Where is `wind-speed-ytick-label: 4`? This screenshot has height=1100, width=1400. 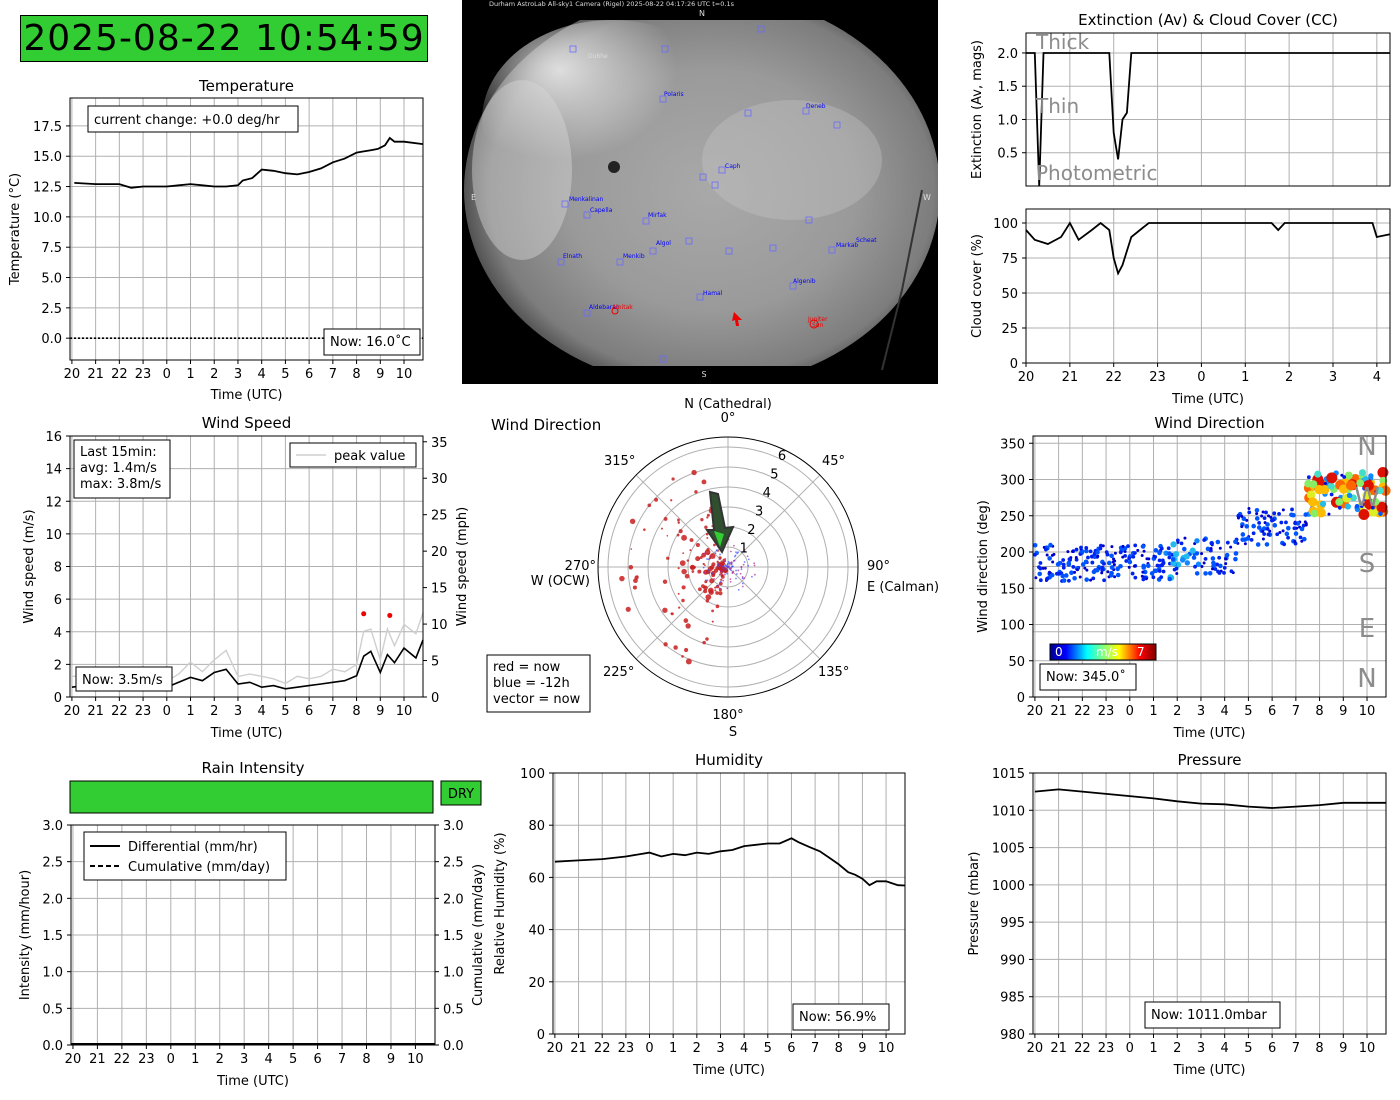
wind-speed-ytick-label: 4 is located at coordinates (58, 633).